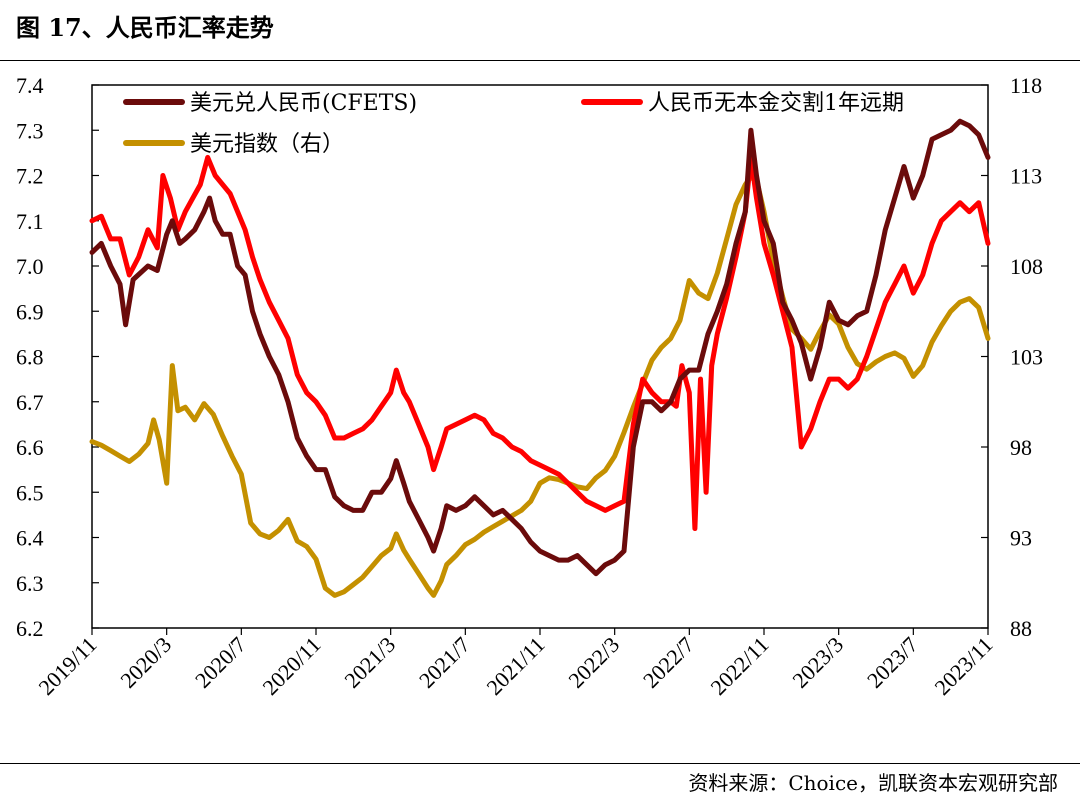 The width and height of the screenshot is (1080, 804). Describe the element at coordinates (30, 266) in the screenshot. I see `left-tick-label: 7.0` at that location.